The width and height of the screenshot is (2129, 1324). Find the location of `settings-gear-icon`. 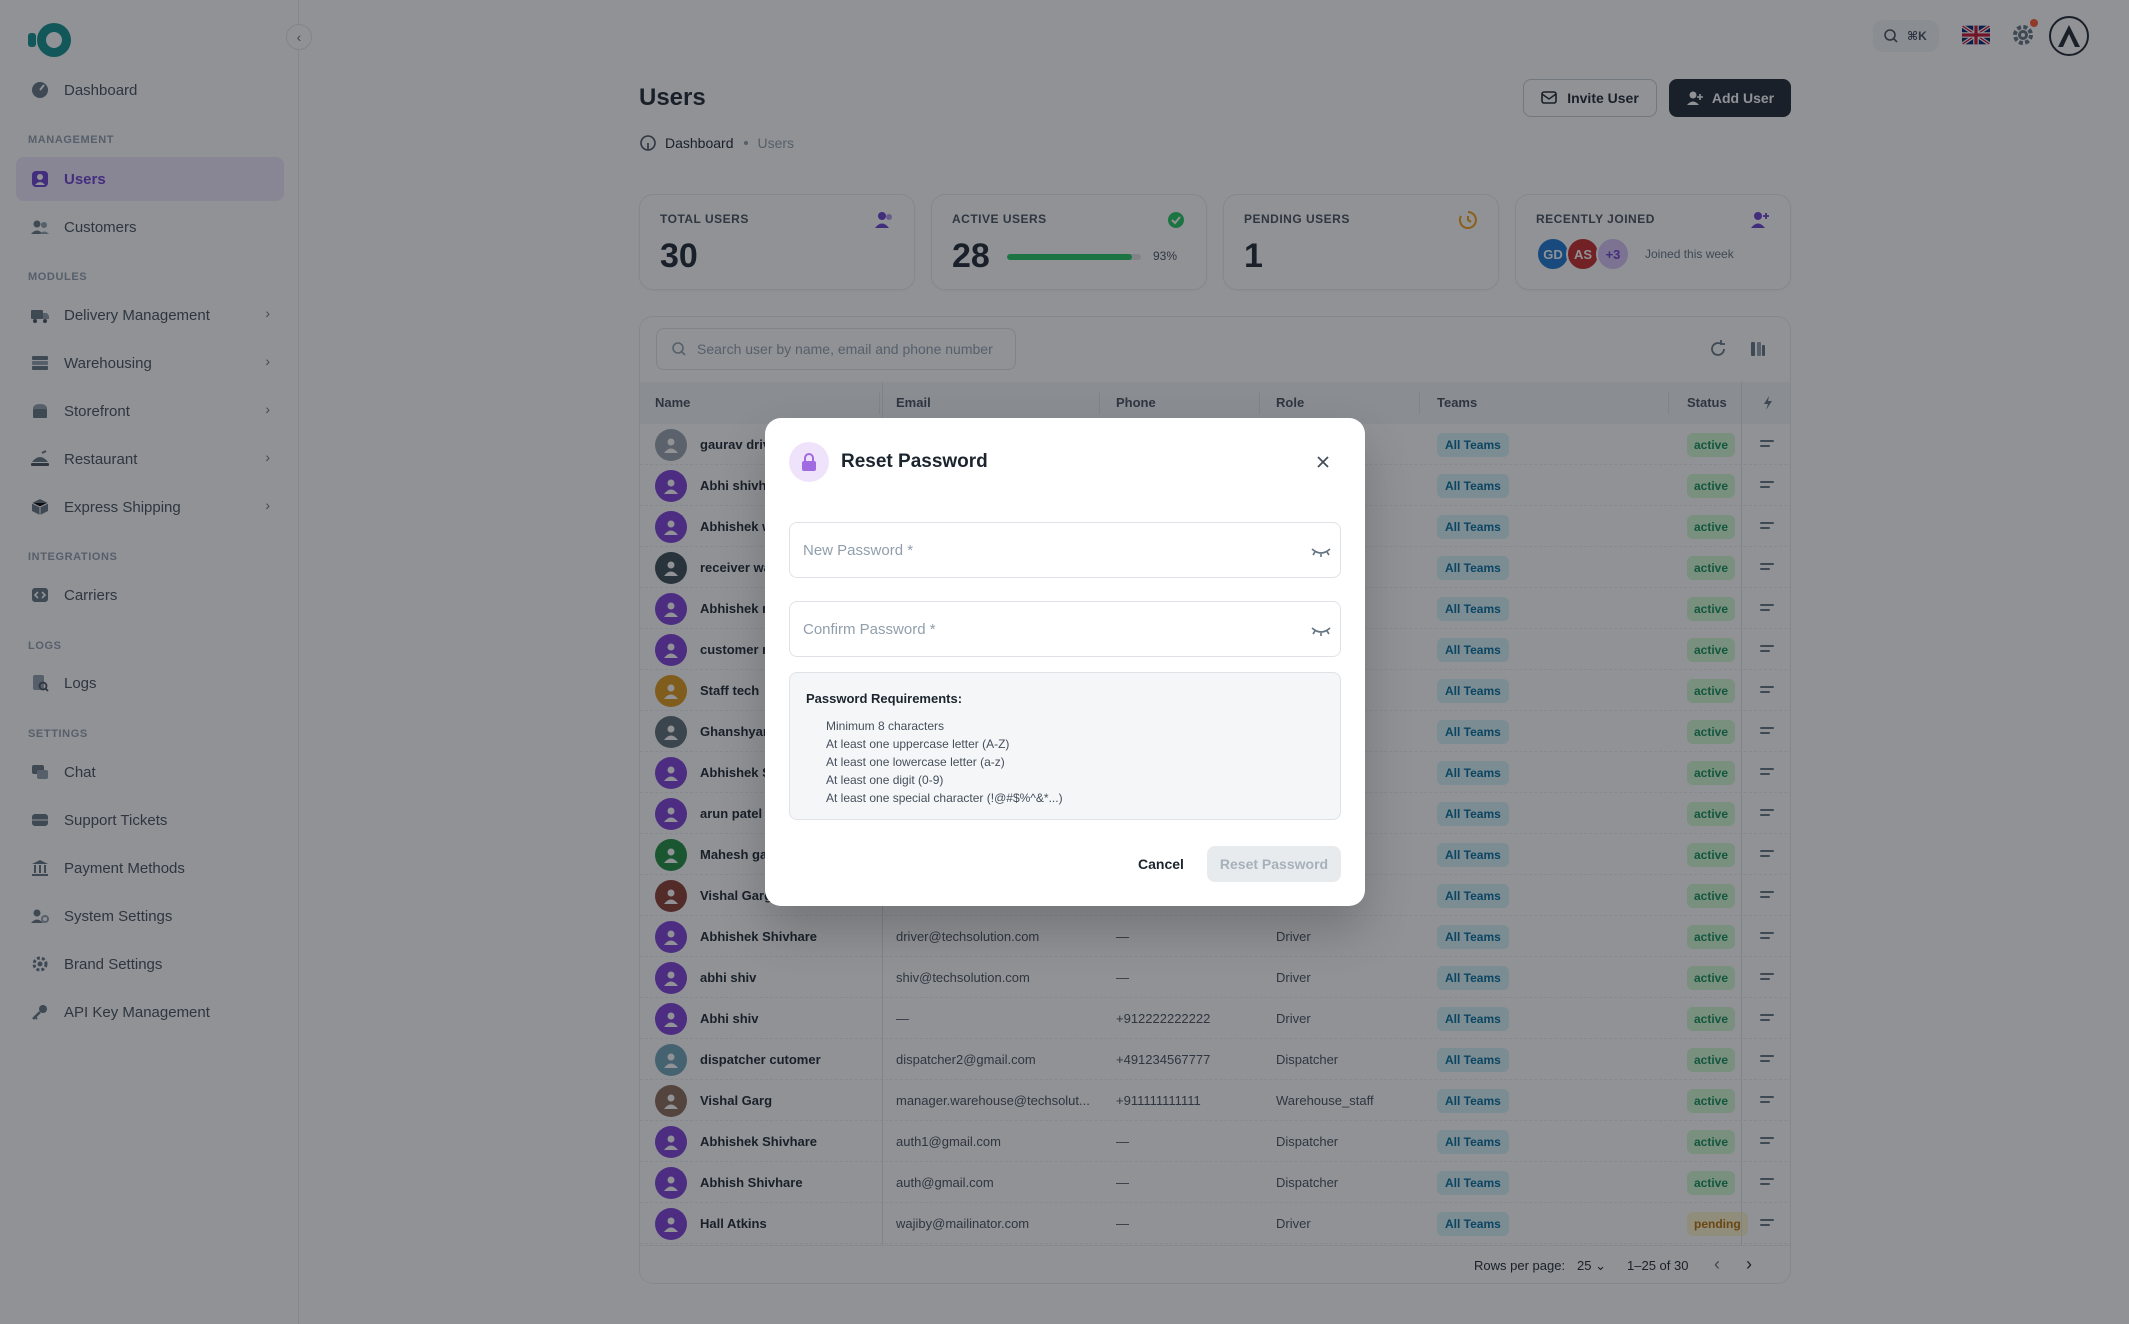

settings-gear-icon is located at coordinates (2023, 35).